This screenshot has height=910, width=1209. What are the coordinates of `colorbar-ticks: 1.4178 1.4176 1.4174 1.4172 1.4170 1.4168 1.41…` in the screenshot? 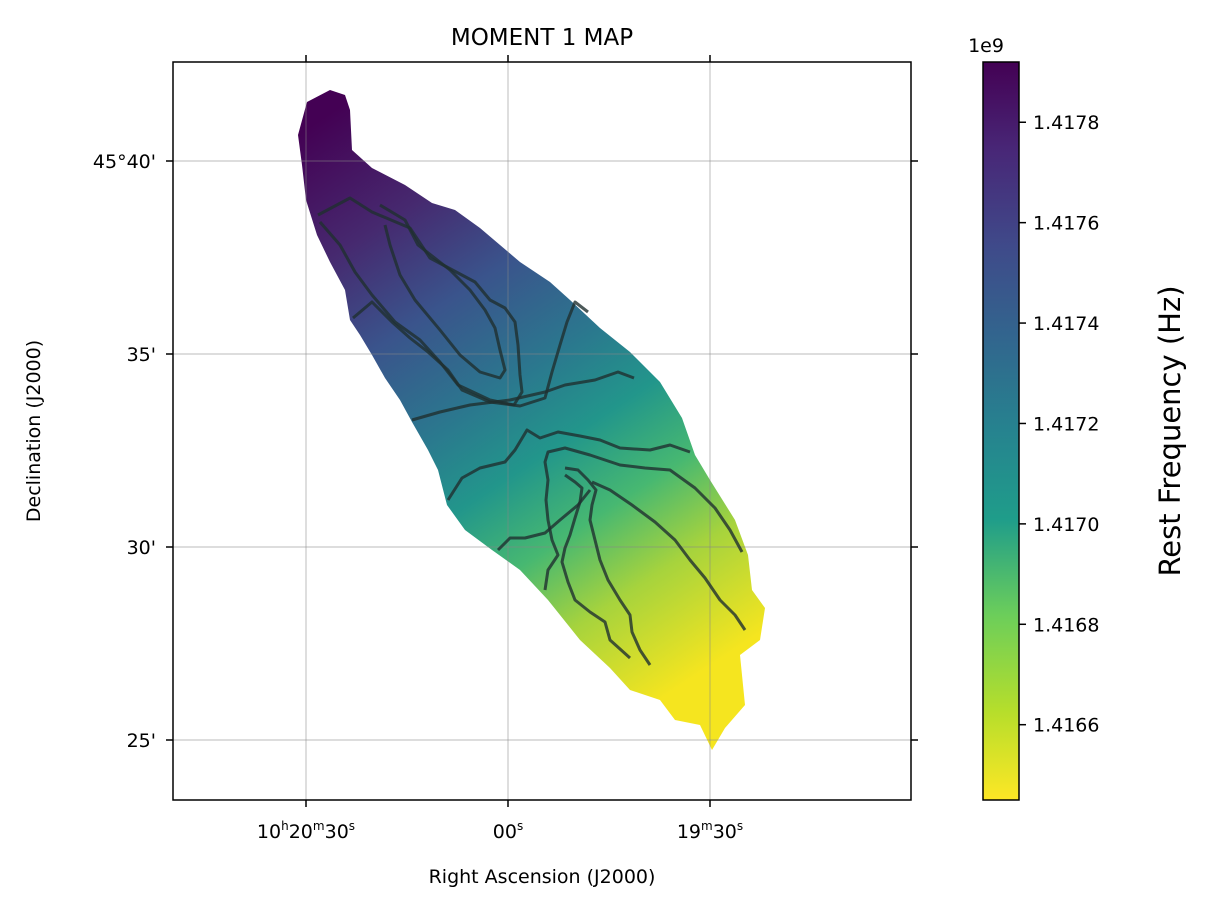 It's located at (1059, 424).